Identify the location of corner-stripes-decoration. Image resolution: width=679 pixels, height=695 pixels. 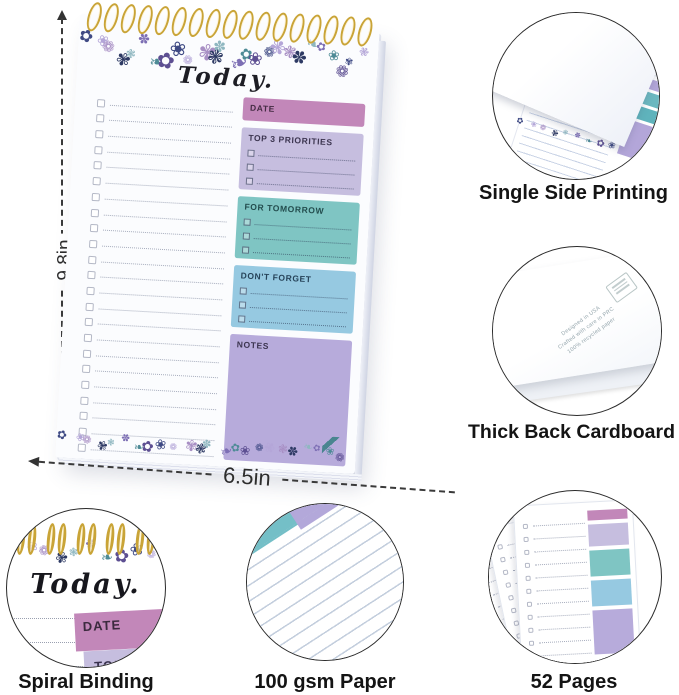
(340, 455).